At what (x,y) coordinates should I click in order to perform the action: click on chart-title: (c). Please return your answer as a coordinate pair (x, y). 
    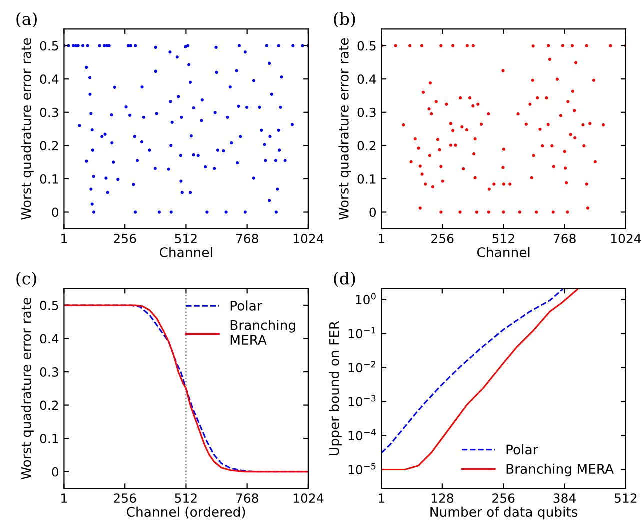
    Looking at the image, I should click on (26, 280).